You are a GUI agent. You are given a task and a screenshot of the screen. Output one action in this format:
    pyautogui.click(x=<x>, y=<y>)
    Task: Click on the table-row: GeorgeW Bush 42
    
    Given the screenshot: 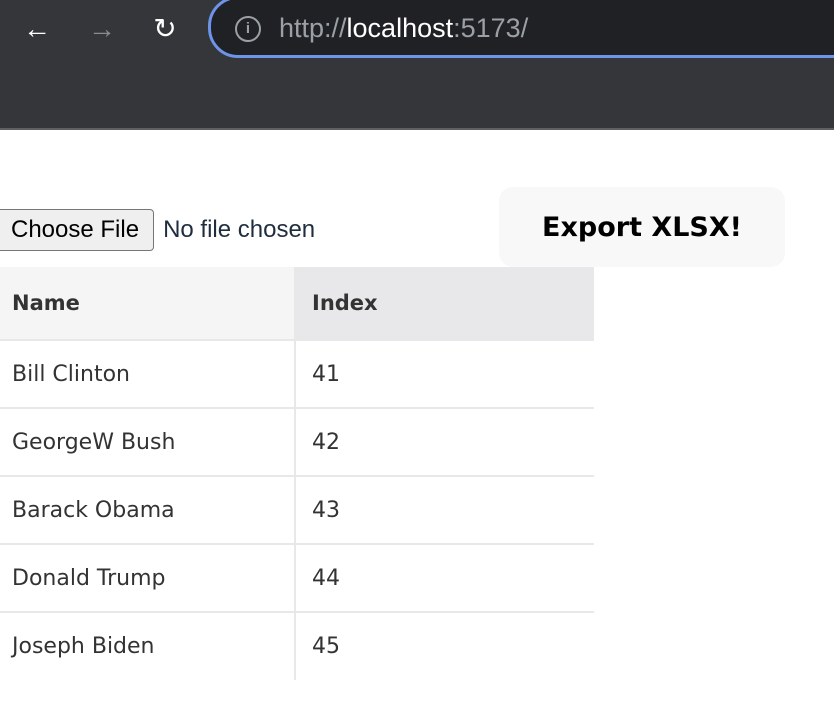 What is the action you would take?
    pyautogui.click(x=297, y=442)
    